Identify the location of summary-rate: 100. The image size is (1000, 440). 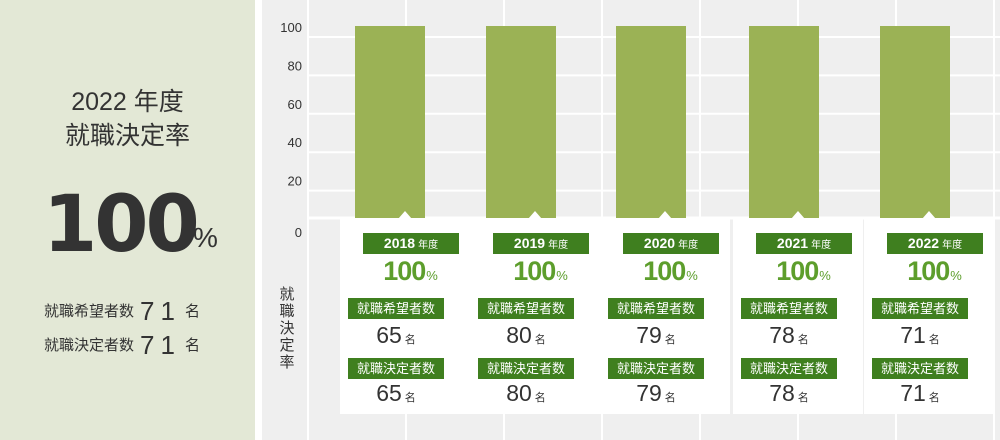
(121, 225).